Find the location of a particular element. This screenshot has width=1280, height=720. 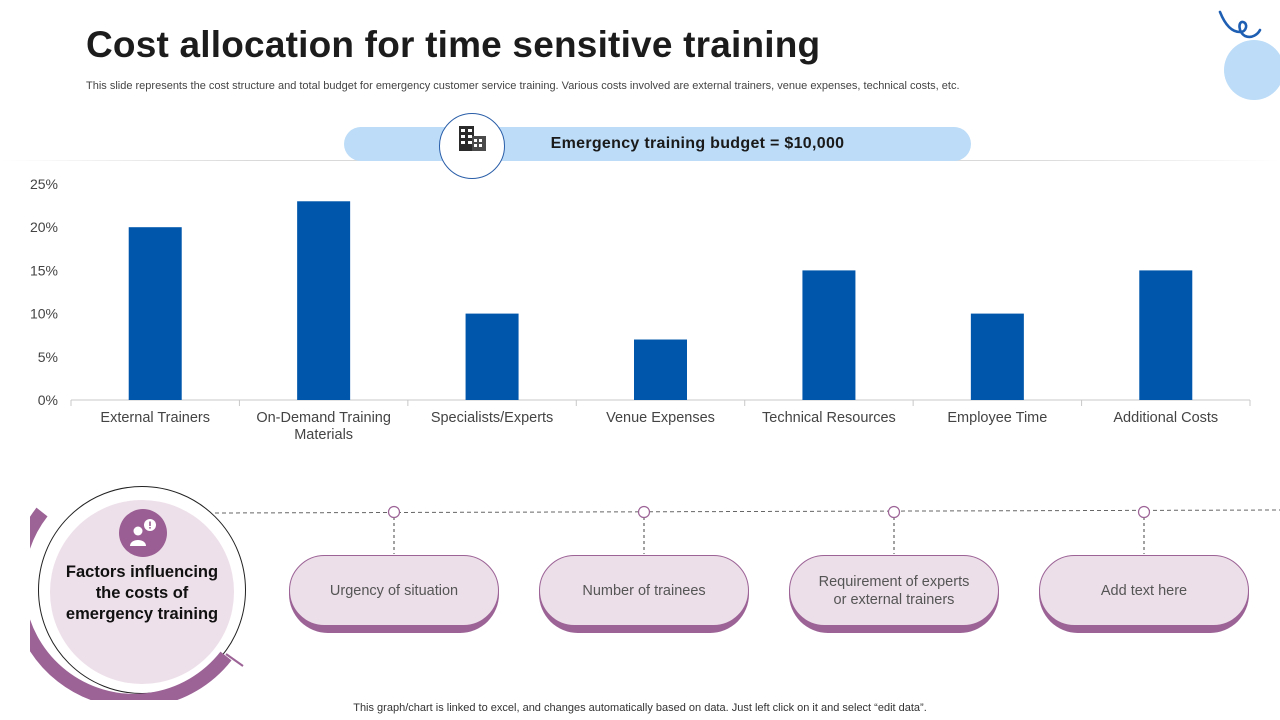

factor-pill-label: Urgency of situation is located at coordinates (394, 590).